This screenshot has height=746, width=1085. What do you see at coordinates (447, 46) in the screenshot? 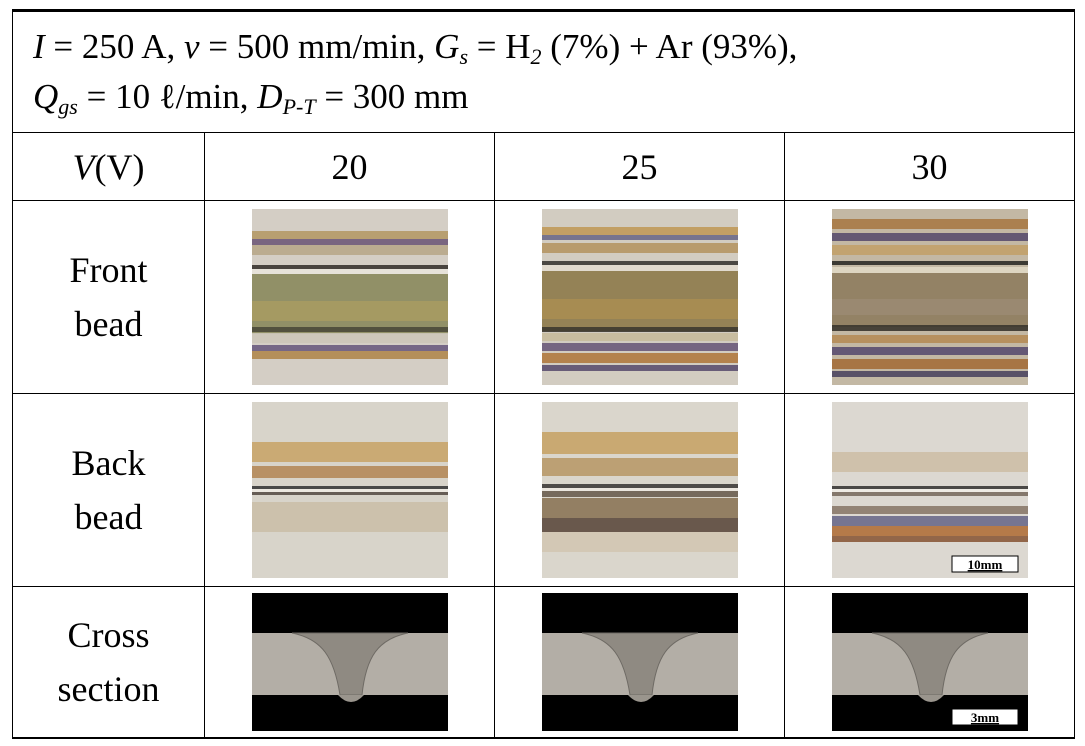
I see `symbol: G` at bounding box center [447, 46].